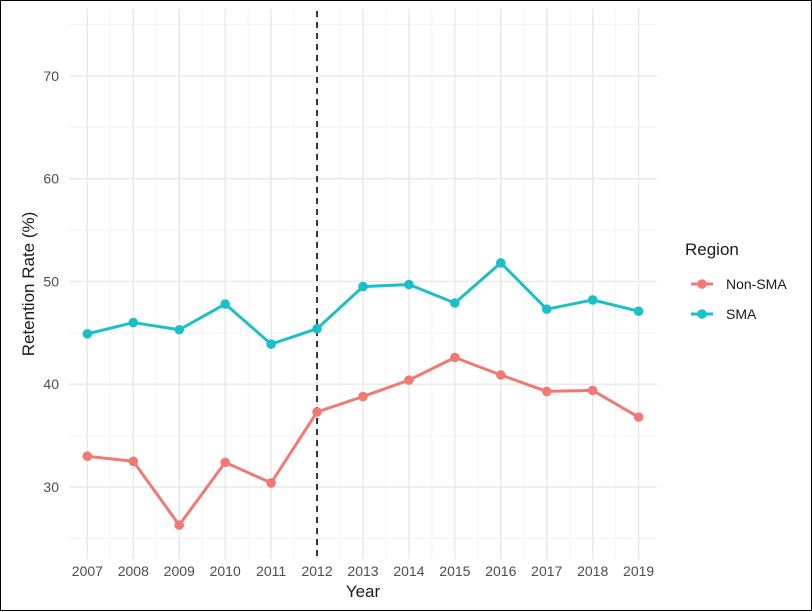 The width and height of the screenshot is (812, 612). Describe the element at coordinates (133, 322) in the screenshot. I see `data-point-sma-2008` at that location.